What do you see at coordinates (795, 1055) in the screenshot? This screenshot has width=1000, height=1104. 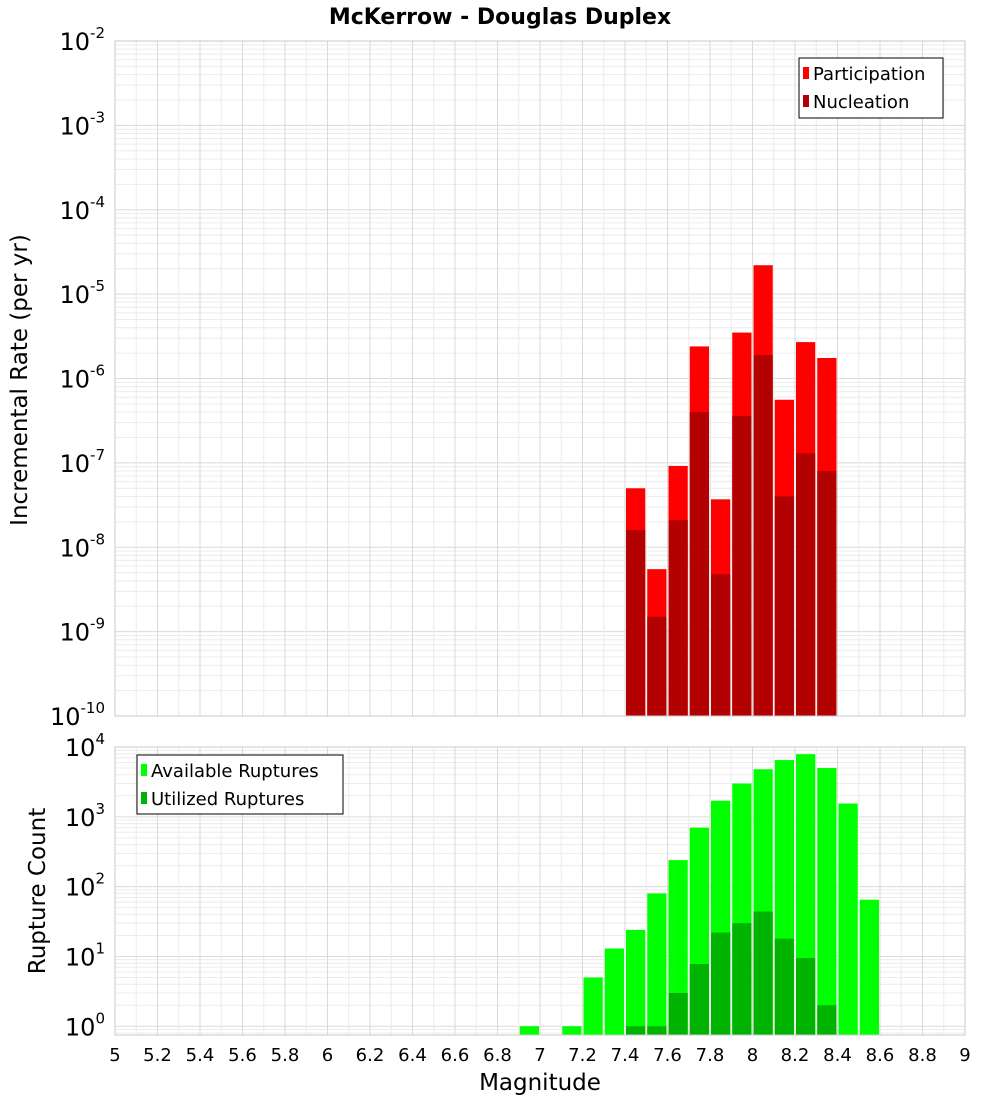 I see `x-tick-label: 8.2` at bounding box center [795, 1055].